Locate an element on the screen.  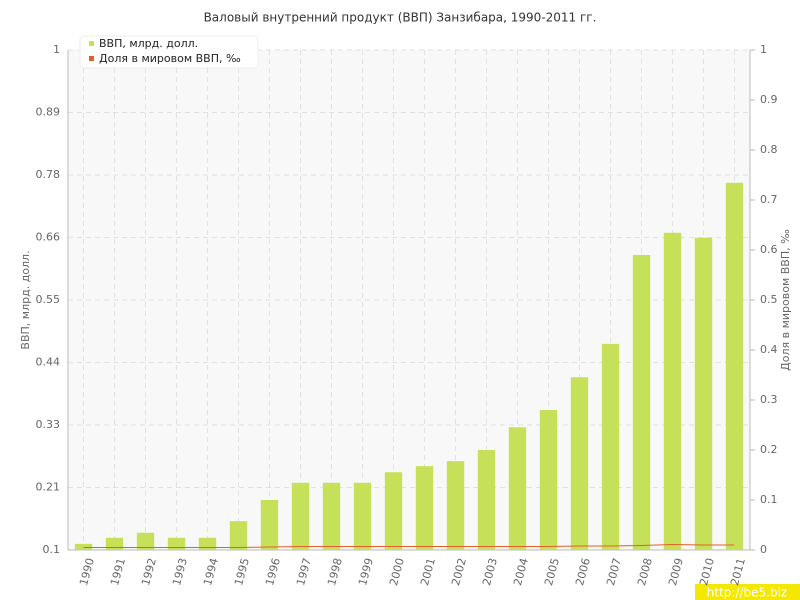
x-tick-label: 1992 is located at coordinates (149, 572).